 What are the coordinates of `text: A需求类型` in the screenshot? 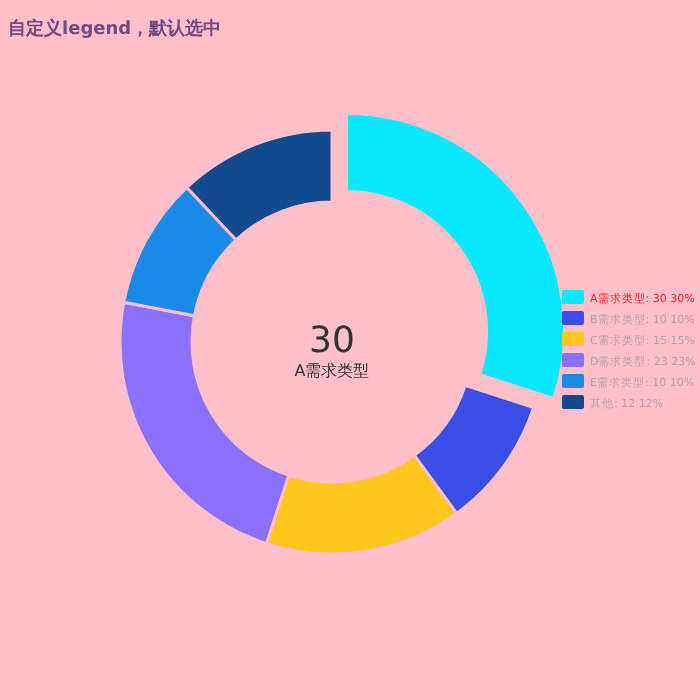 It's located at (332, 371).